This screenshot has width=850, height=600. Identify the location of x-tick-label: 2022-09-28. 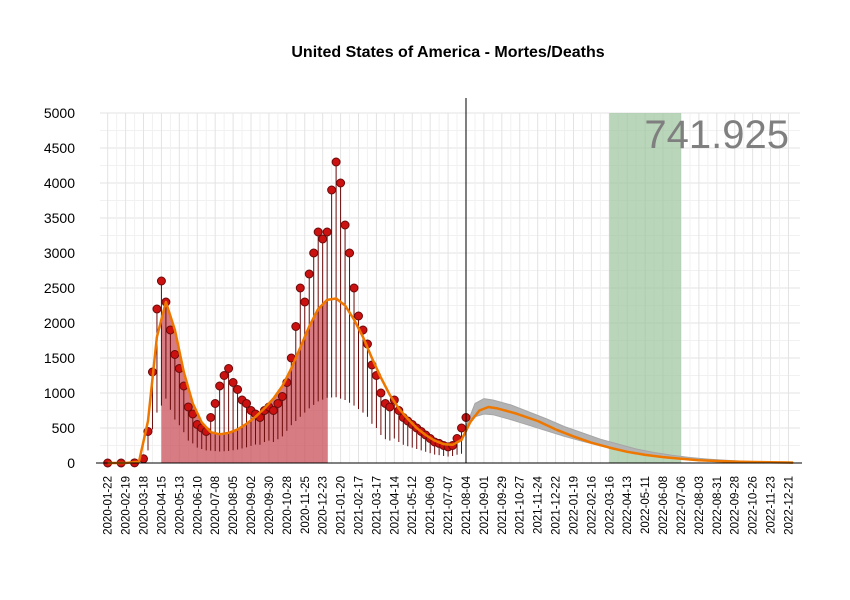
(736, 505).